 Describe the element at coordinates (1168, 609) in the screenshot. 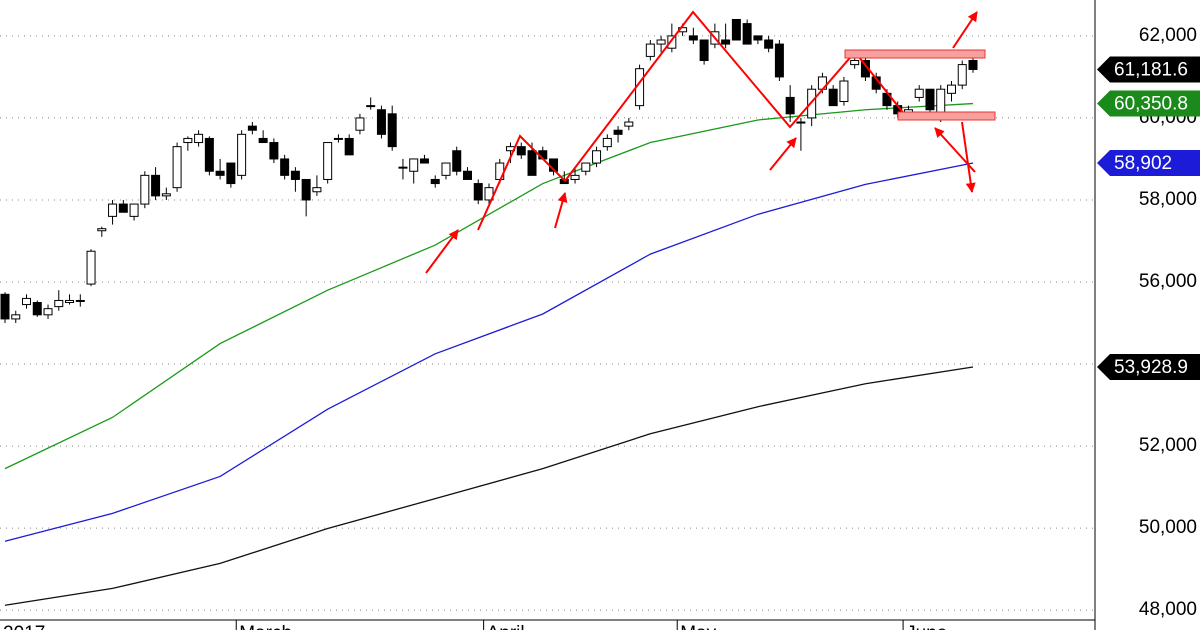

I see `y-tick-label: 48,000` at that location.